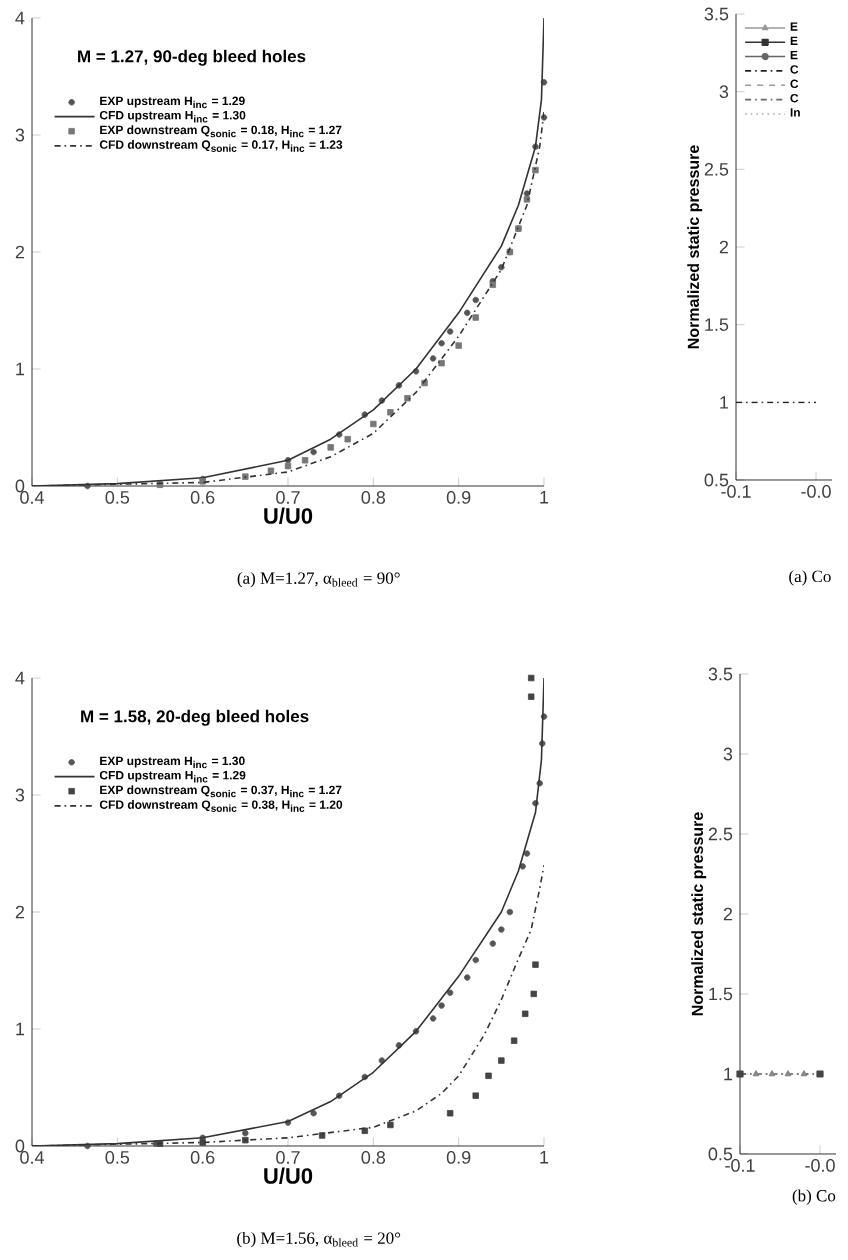 Image resolution: width=848 pixels, height=1260 pixels. Describe the element at coordinates (192, 57) in the screenshot. I see `text: M = 1.27, 90-deg bleed holes` at that location.